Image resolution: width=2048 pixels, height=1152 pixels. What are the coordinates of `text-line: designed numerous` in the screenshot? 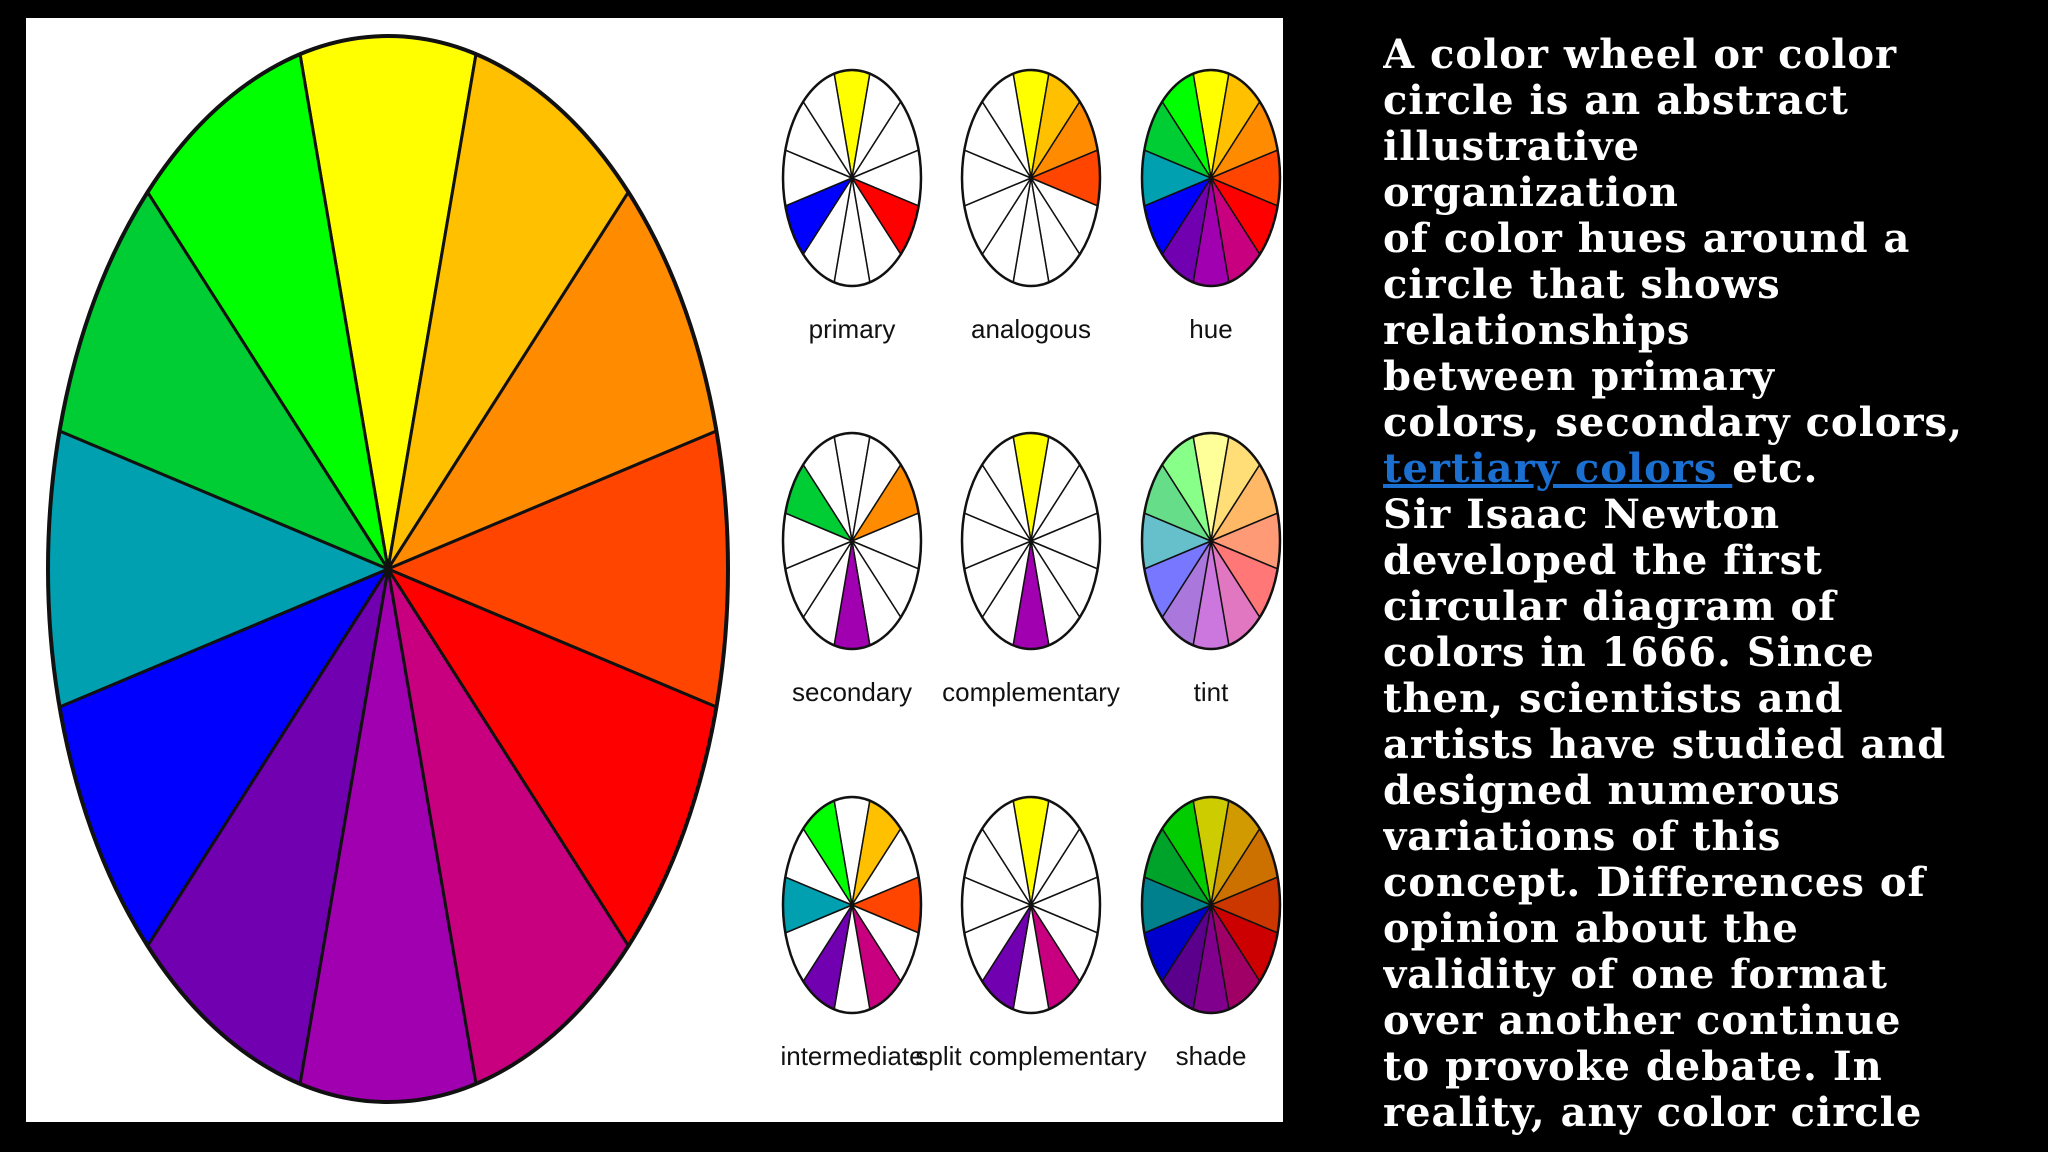 It's located at (1612, 790).